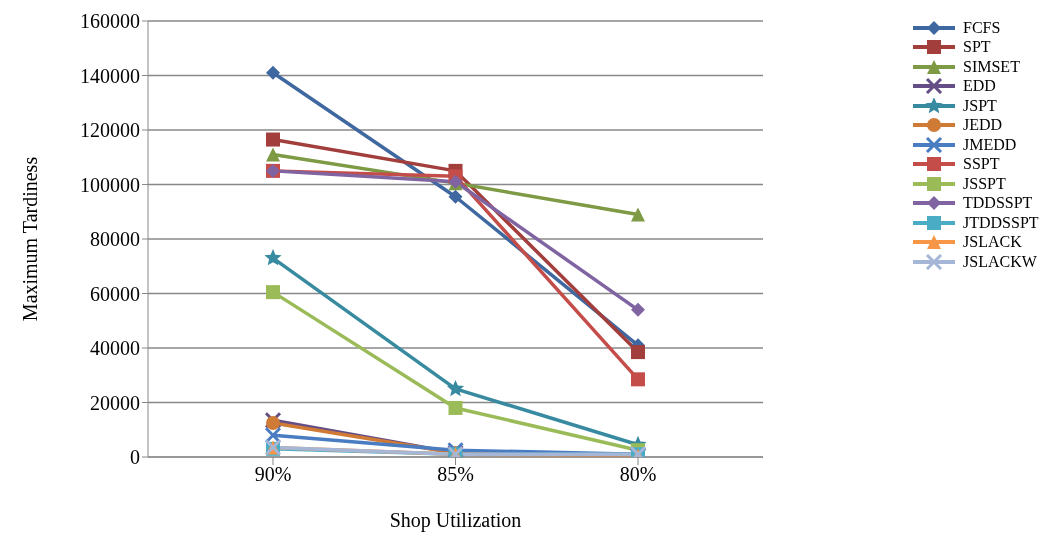  Describe the element at coordinates (115, 293) in the screenshot. I see `y-tick-label: 60000` at that location.